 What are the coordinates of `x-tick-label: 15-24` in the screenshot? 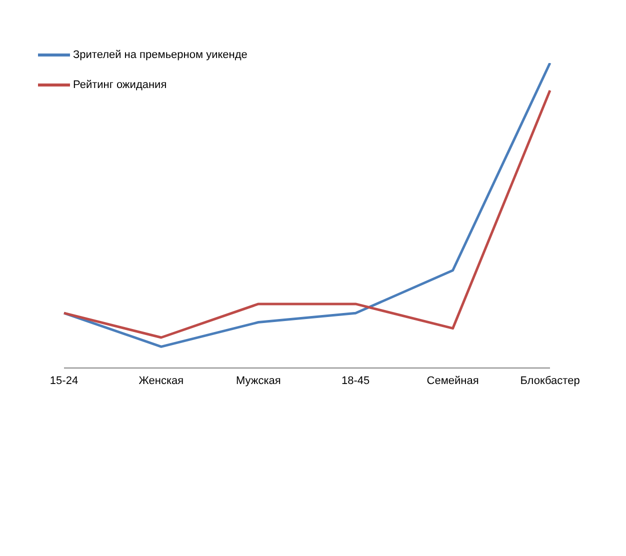 It's located at (64, 380).